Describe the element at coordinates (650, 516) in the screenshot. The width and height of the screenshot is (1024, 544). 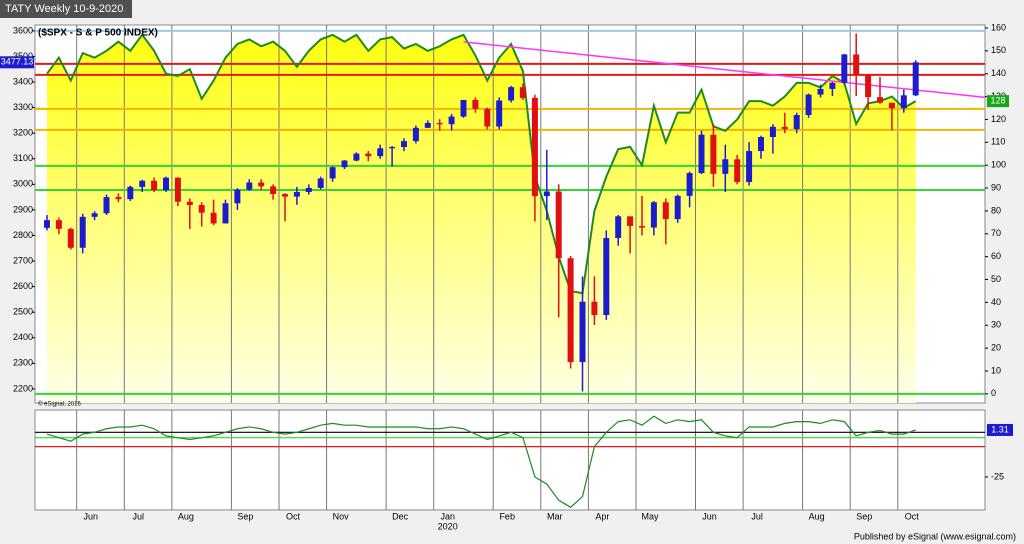
I see `x-tick-label: May` at that location.